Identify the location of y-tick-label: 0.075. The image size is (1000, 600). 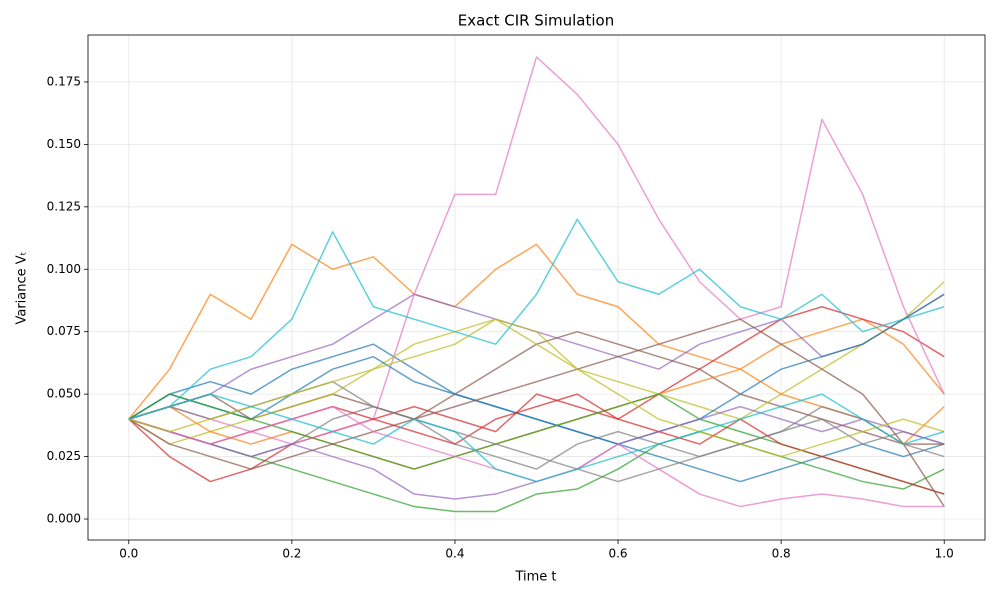
(64, 331).